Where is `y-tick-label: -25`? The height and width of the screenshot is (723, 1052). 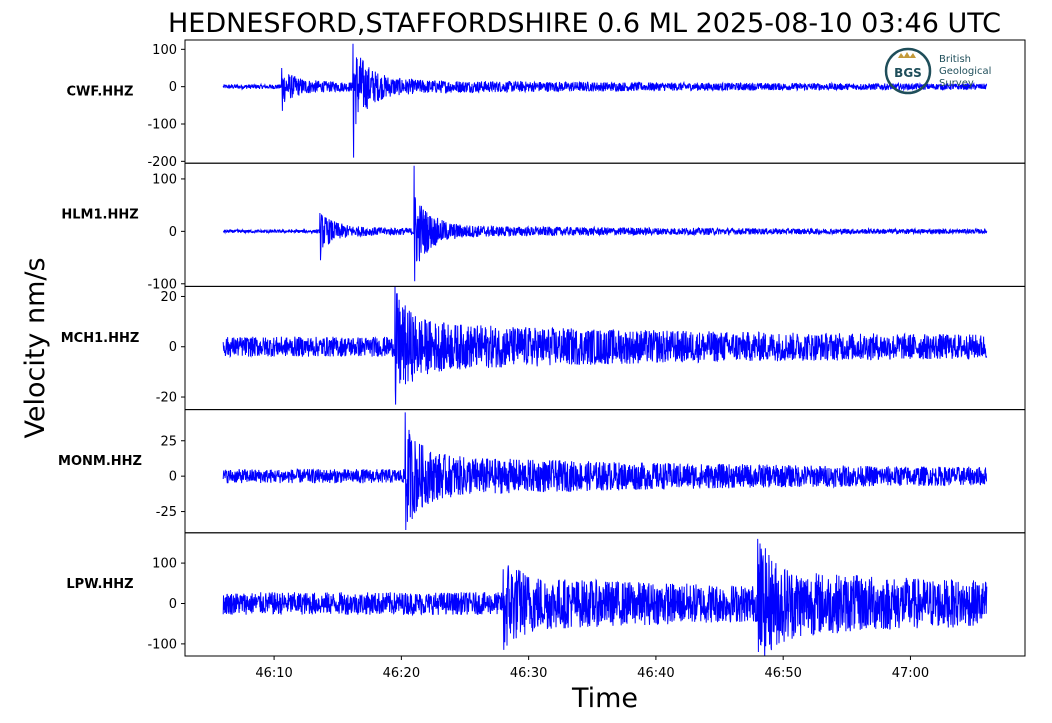
y-tick-label: -25 is located at coordinates (166, 512).